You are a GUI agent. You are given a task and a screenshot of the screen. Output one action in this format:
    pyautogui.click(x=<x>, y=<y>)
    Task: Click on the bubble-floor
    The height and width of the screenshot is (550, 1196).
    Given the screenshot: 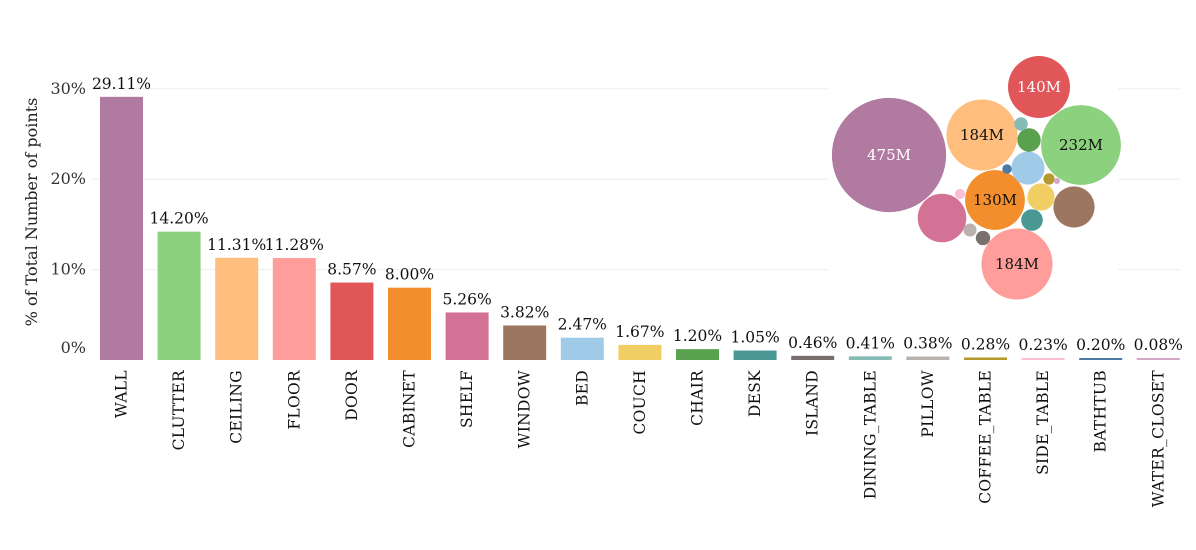 What is the action you would take?
    pyautogui.click(x=1017, y=264)
    